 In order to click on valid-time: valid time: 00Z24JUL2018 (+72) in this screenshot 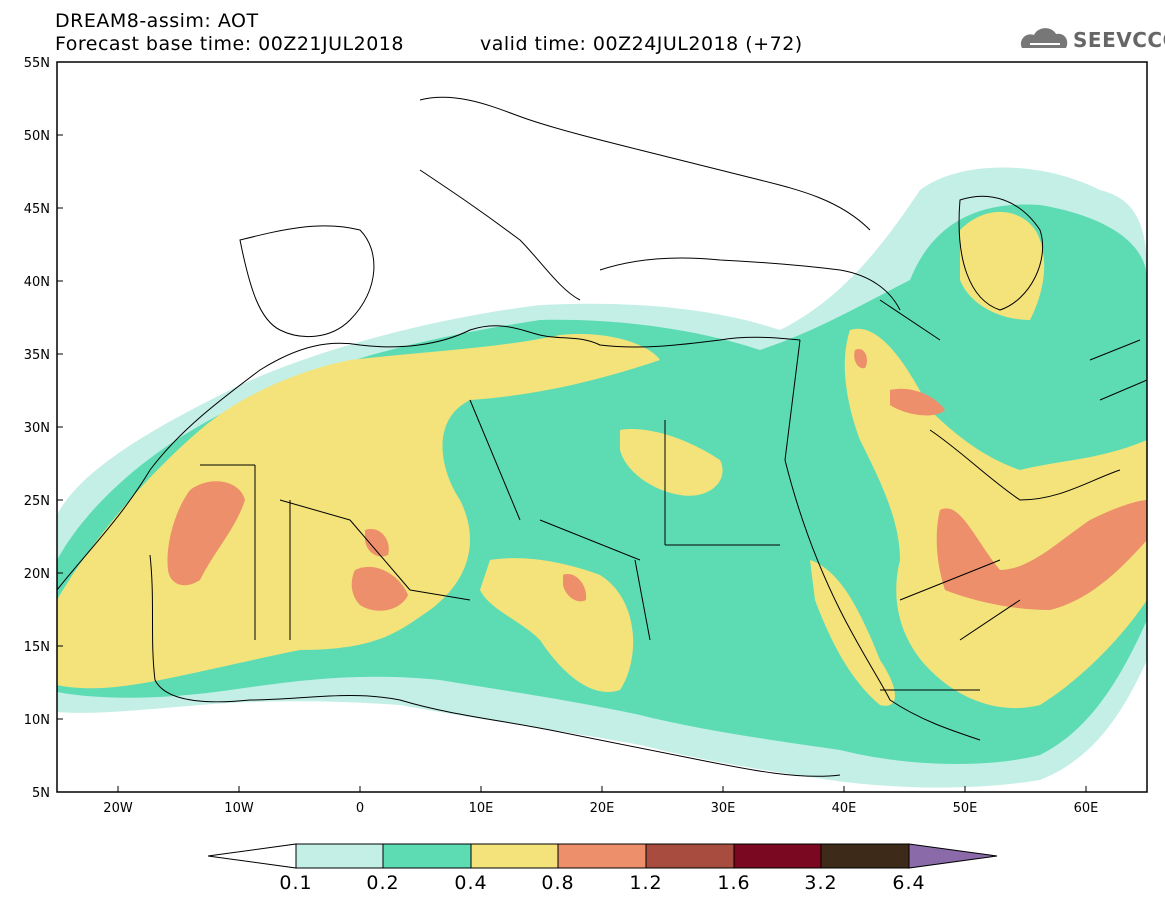, I will do `click(641, 44)`.